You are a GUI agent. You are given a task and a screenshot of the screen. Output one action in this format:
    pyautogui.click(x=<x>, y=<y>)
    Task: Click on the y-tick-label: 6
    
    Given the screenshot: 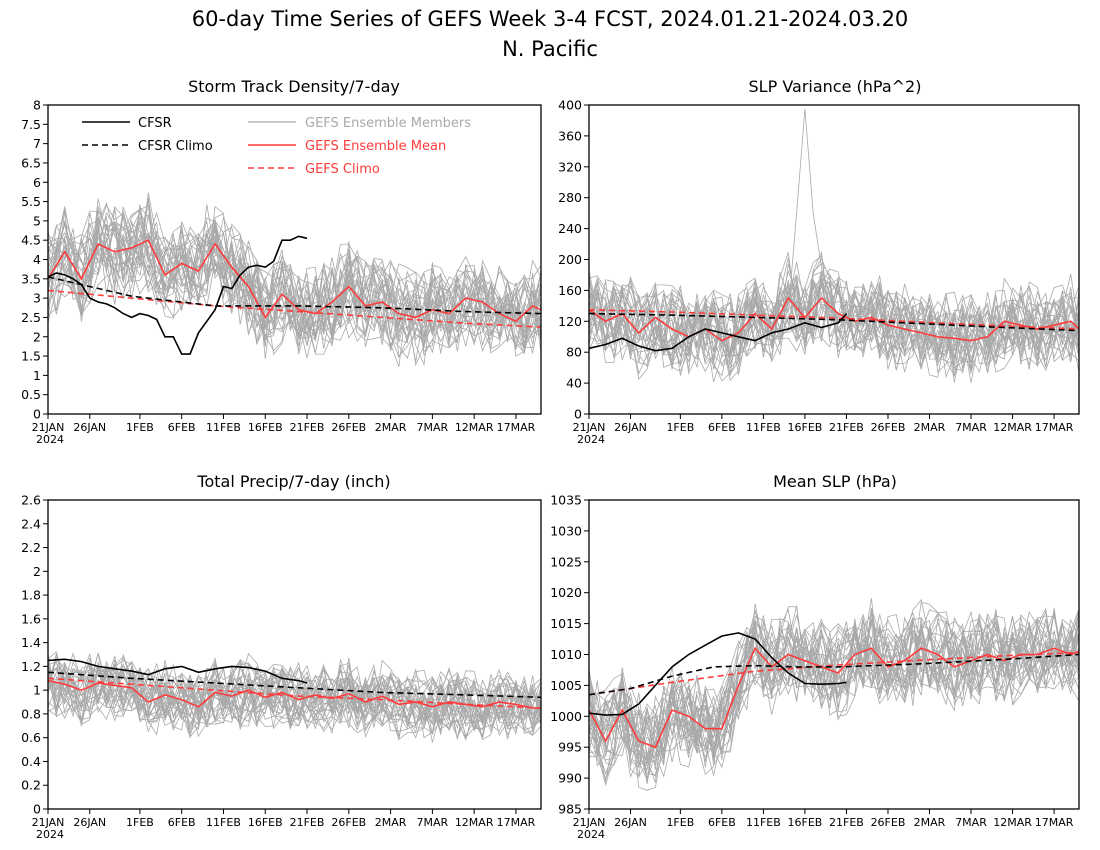 What is the action you would take?
    pyautogui.click(x=37, y=182)
    